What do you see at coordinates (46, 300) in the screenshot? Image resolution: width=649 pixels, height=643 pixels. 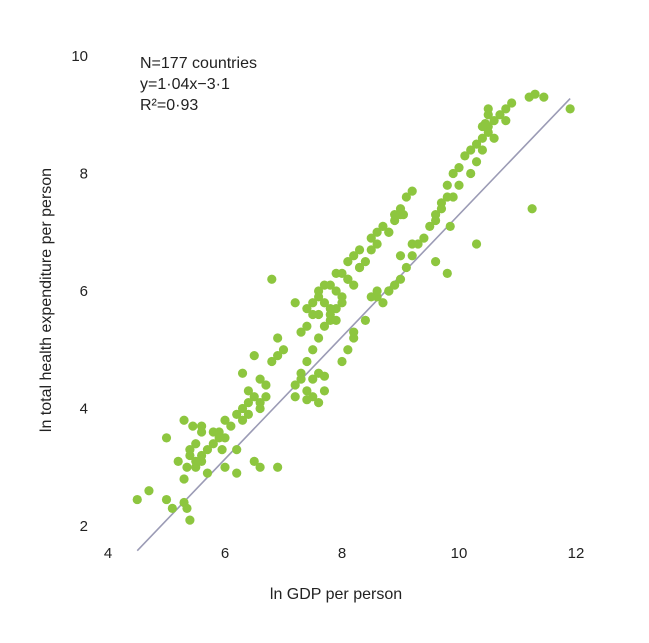 I see `y-axis-label: ln total health expenditure per person` at bounding box center [46, 300].